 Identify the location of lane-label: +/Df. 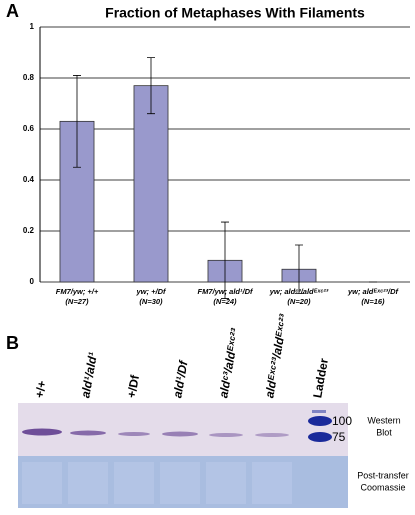
(133, 386).